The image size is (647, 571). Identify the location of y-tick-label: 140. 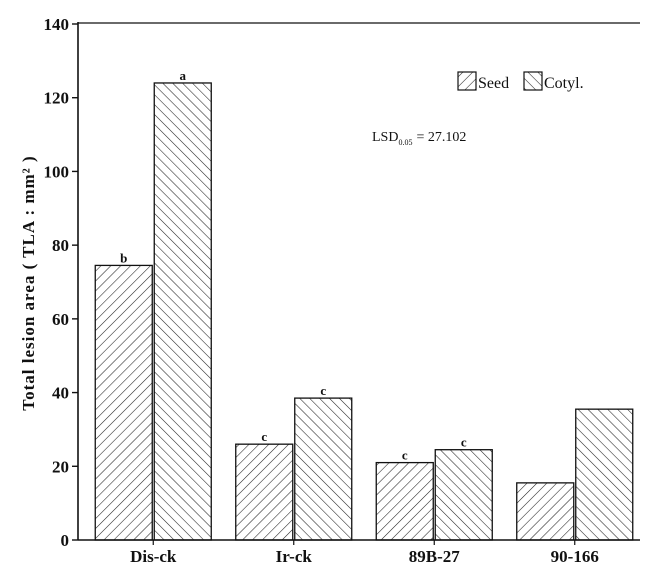
(57, 24).